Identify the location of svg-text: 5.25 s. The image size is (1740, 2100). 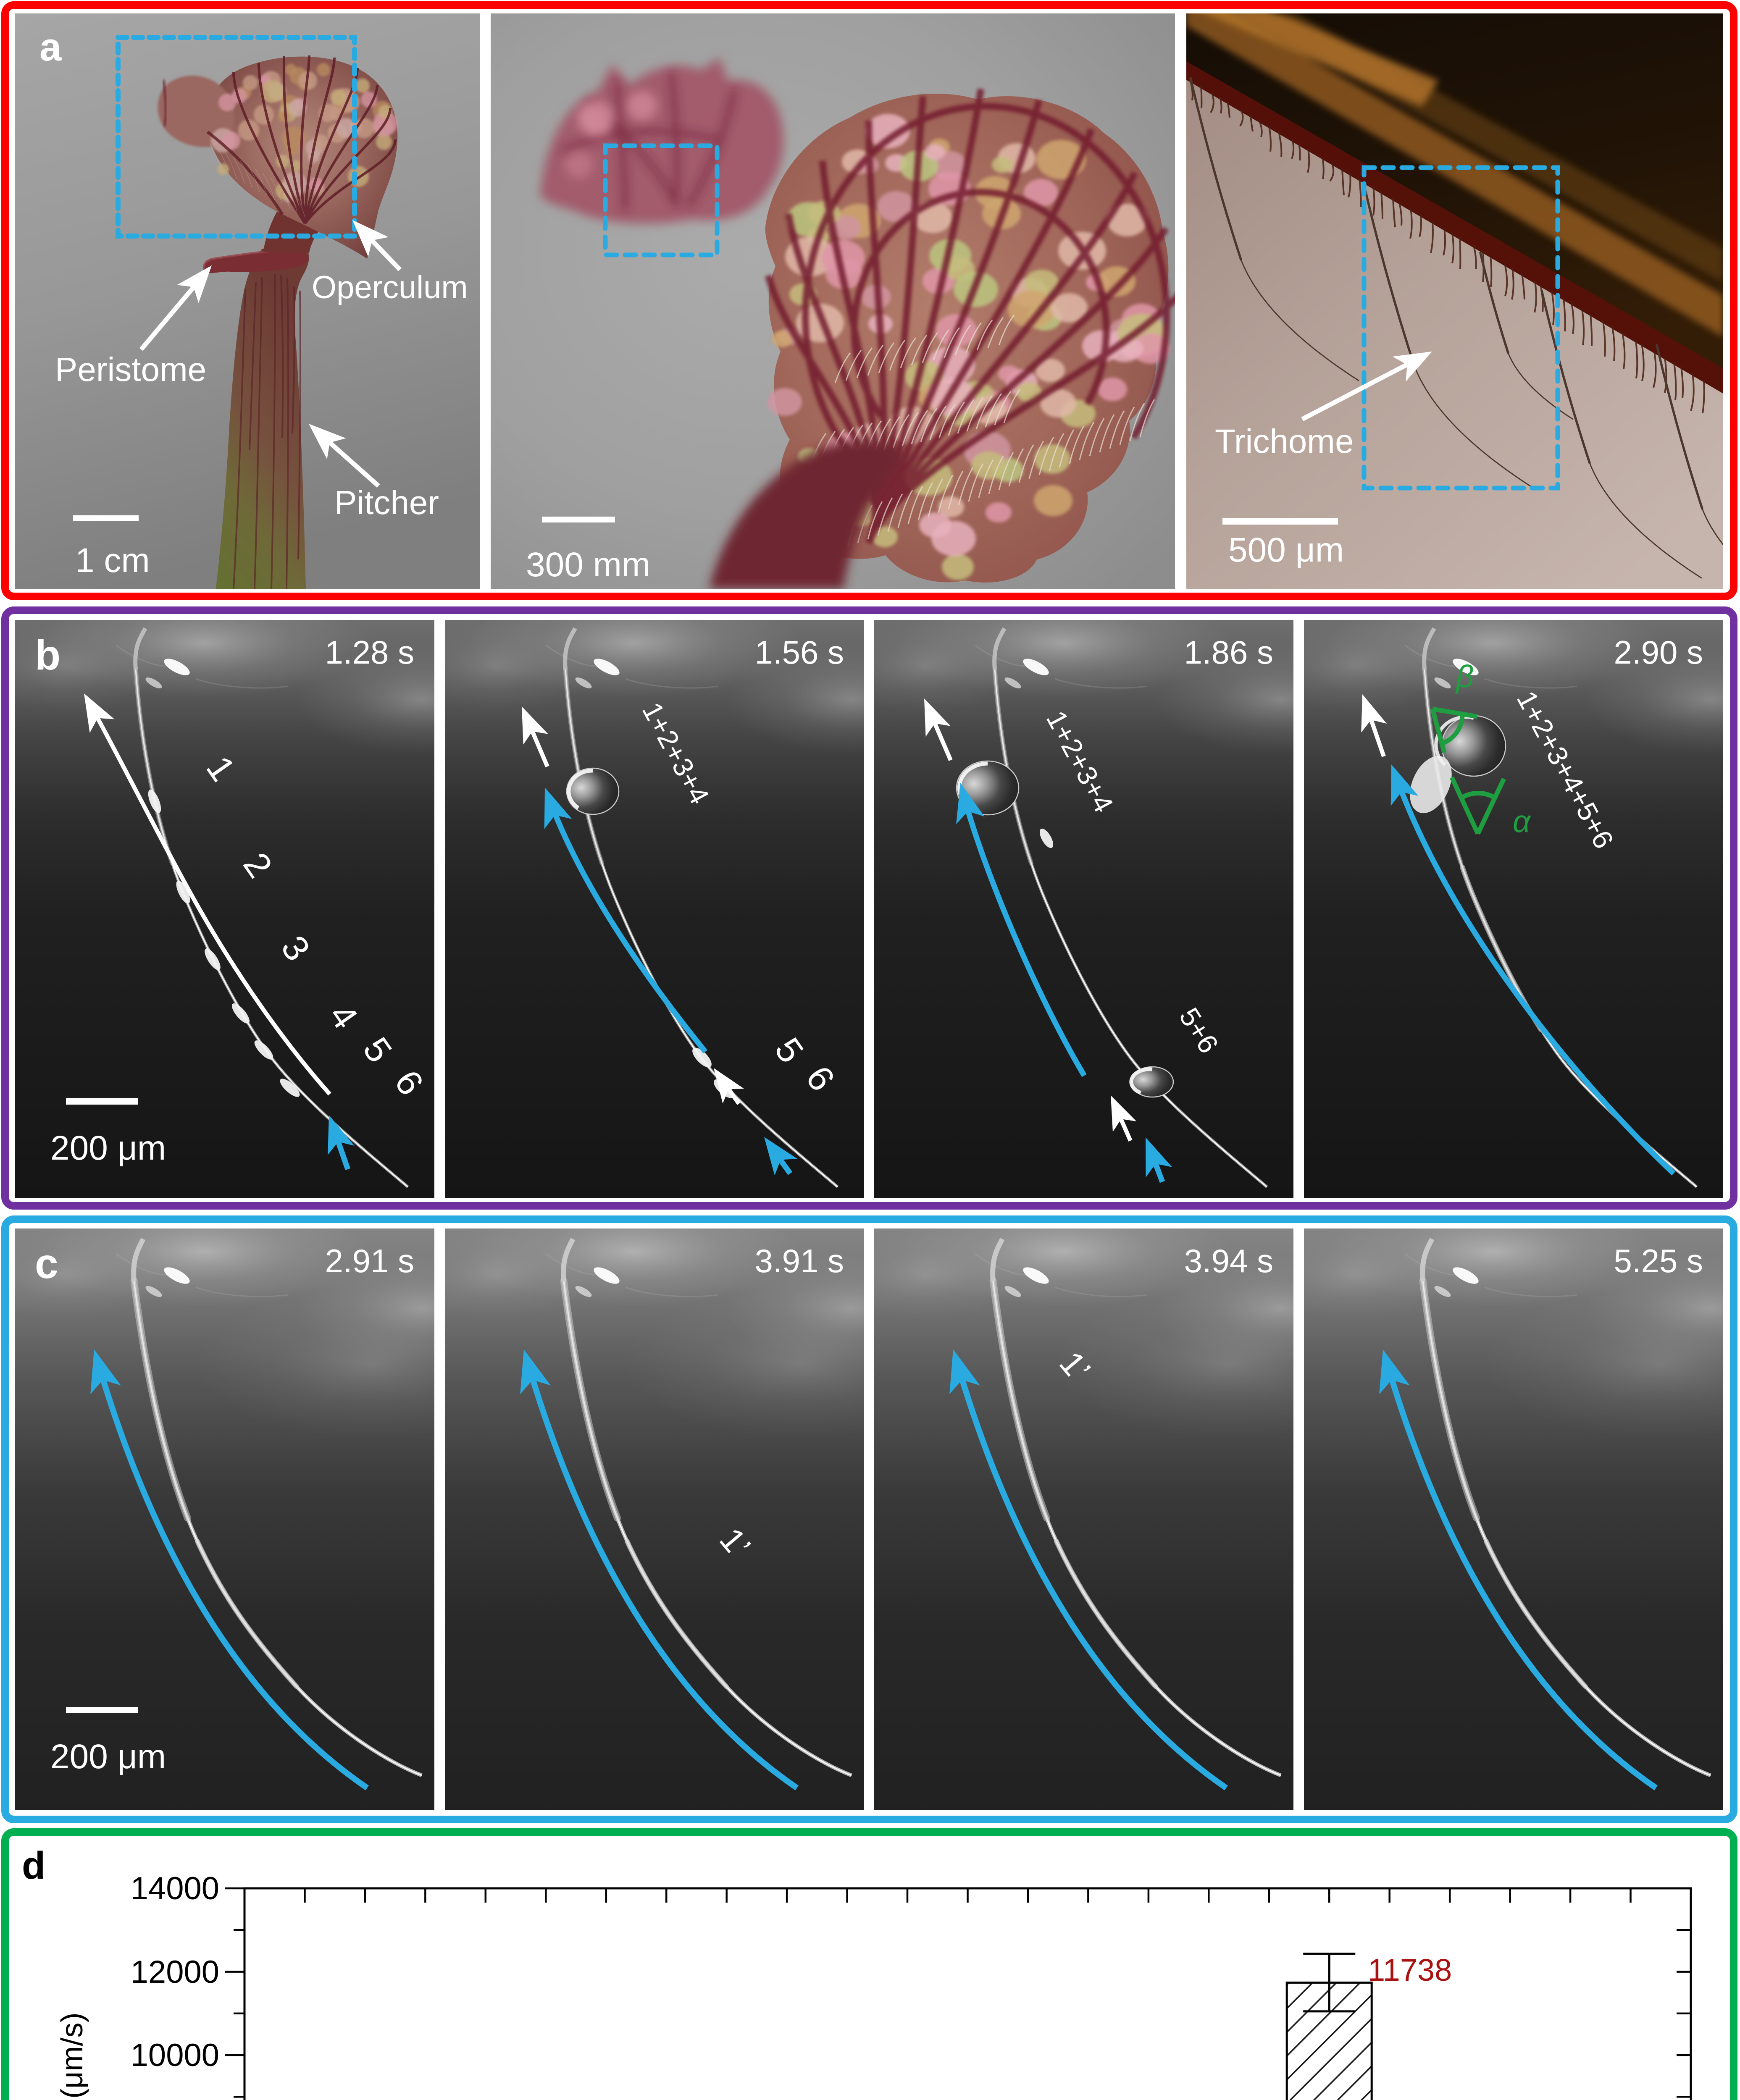
(1658, 1260).